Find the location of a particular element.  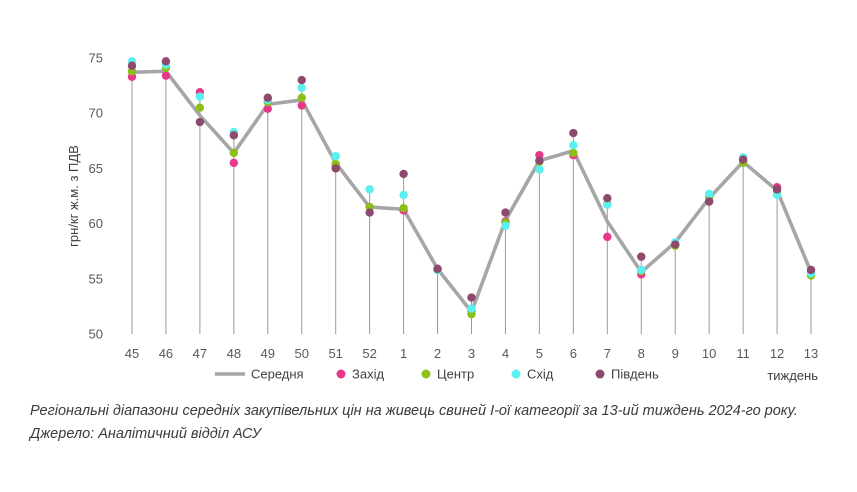

x-tick-label: 11 is located at coordinates (743, 353).